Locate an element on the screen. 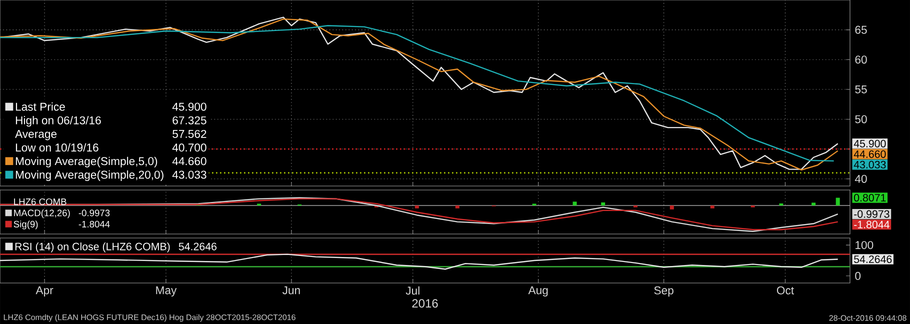 This screenshot has height=324, width=910. y-tick-label: 40 is located at coordinates (860, 178).